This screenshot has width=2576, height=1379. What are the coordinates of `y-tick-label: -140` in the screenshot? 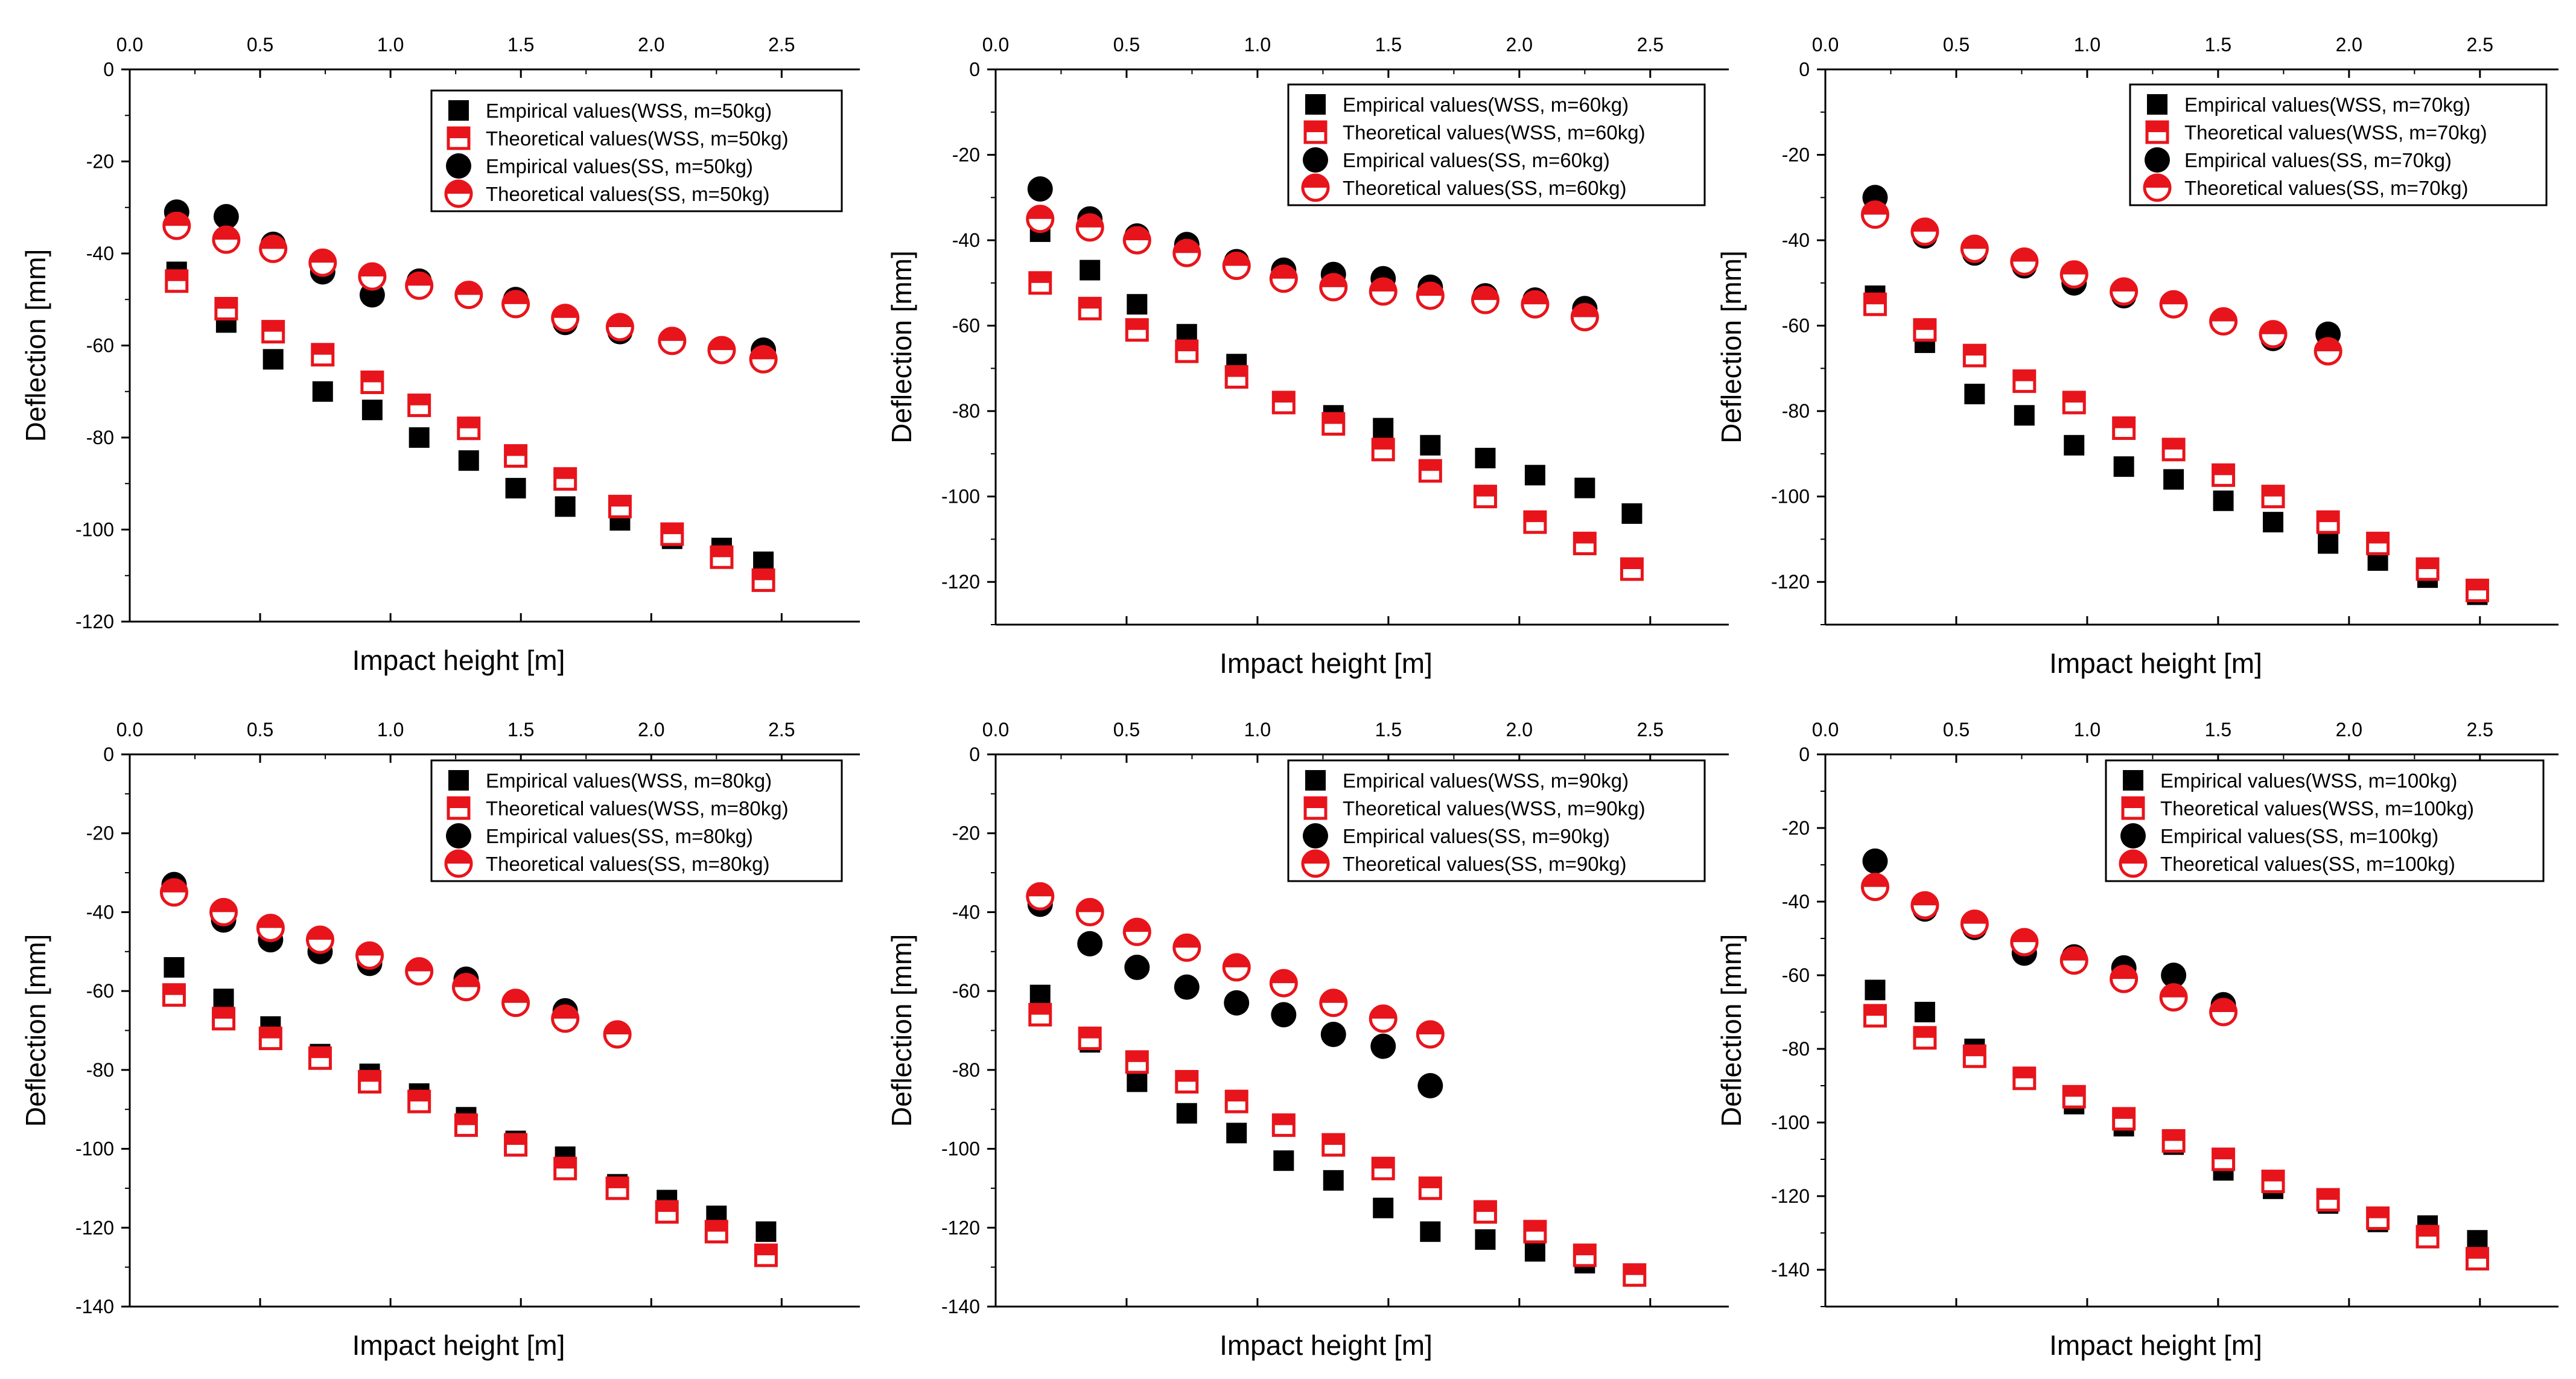 It's located at (1791, 1270).